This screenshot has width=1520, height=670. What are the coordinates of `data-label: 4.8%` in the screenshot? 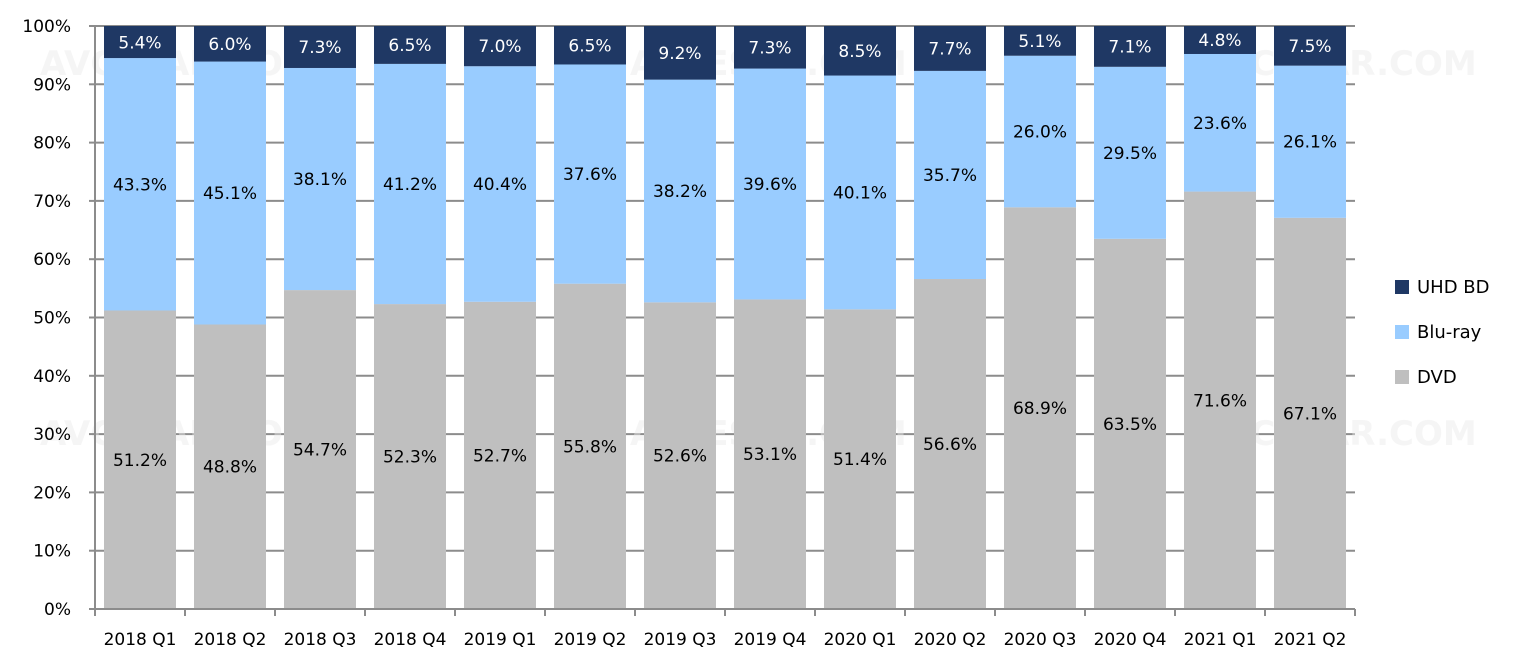 It's located at (1219, 41).